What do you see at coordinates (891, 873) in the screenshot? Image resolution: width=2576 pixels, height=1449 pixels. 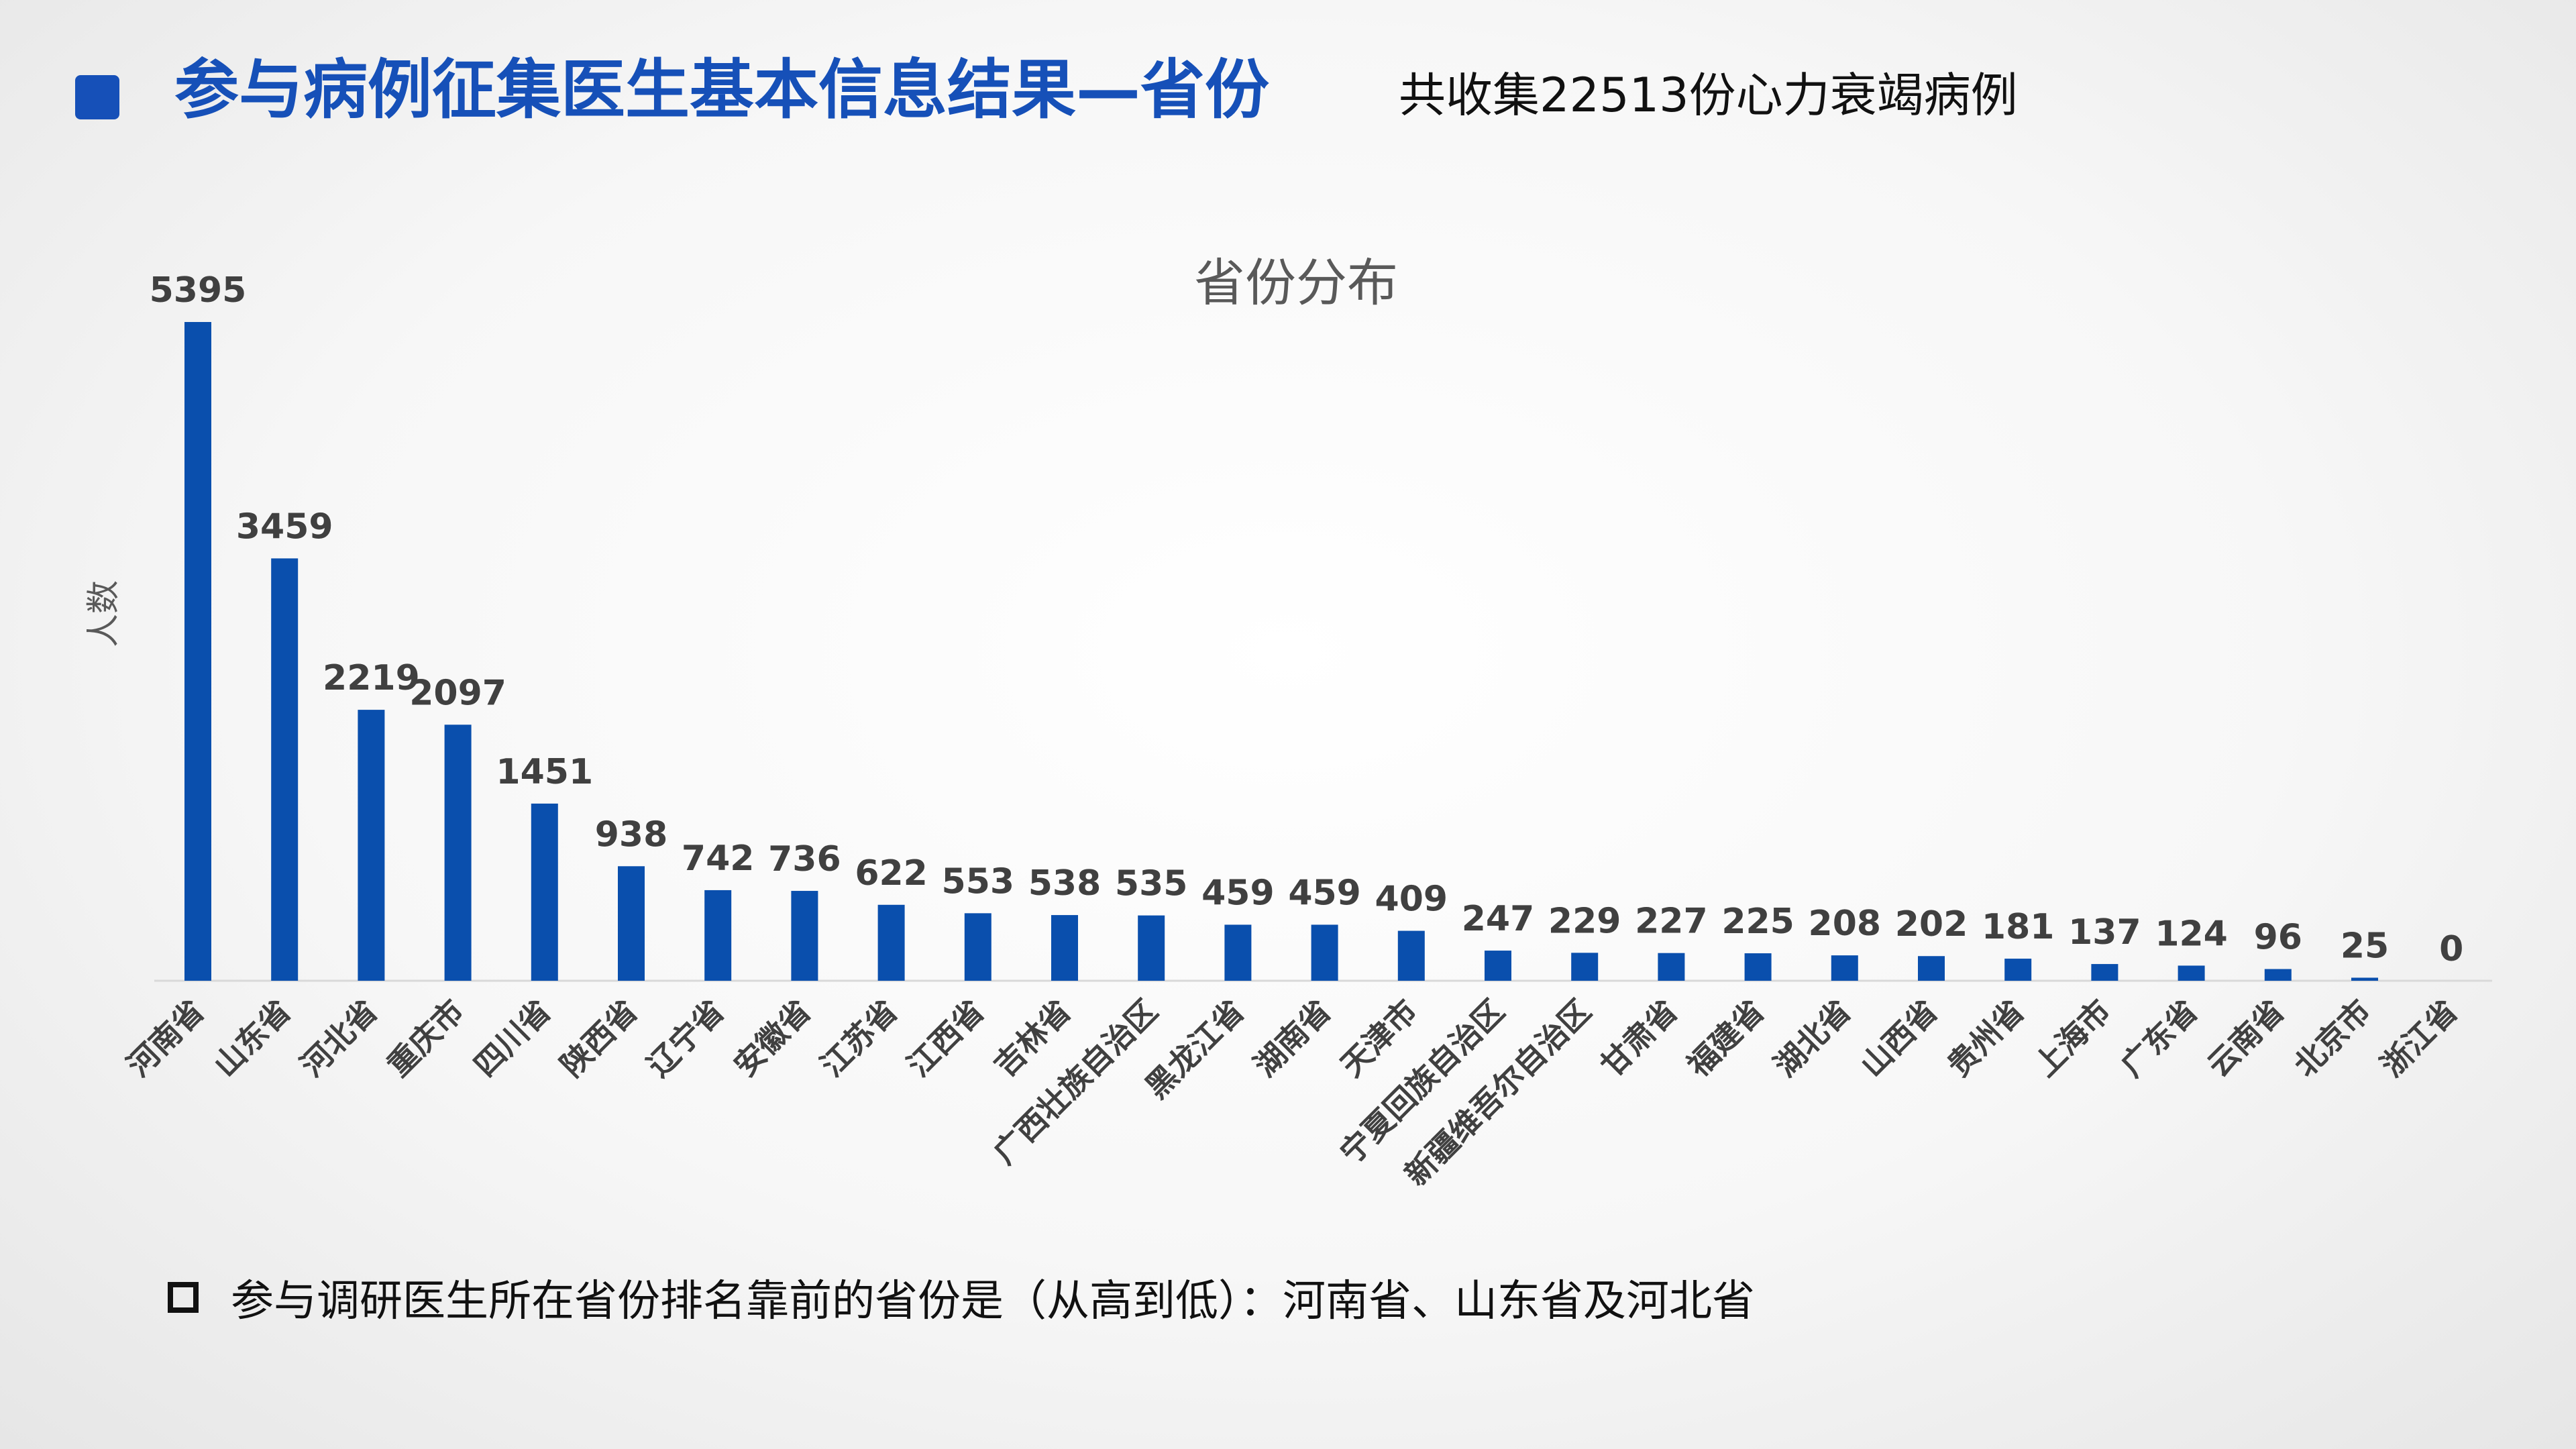 I see `data-label: 622` at bounding box center [891, 873].